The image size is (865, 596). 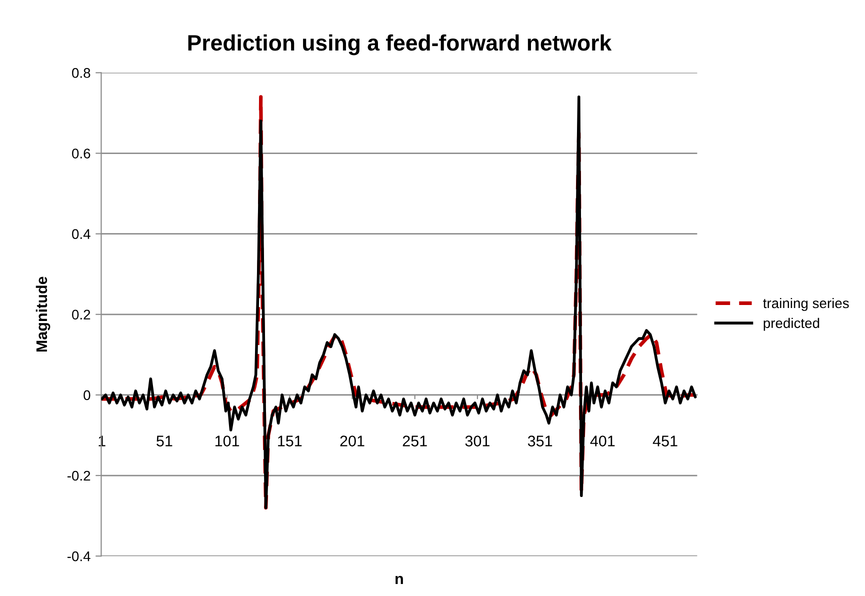 What do you see at coordinates (352, 441) in the screenshot?
I see `x-tick-label: 201` at bounding box center [352, 441].